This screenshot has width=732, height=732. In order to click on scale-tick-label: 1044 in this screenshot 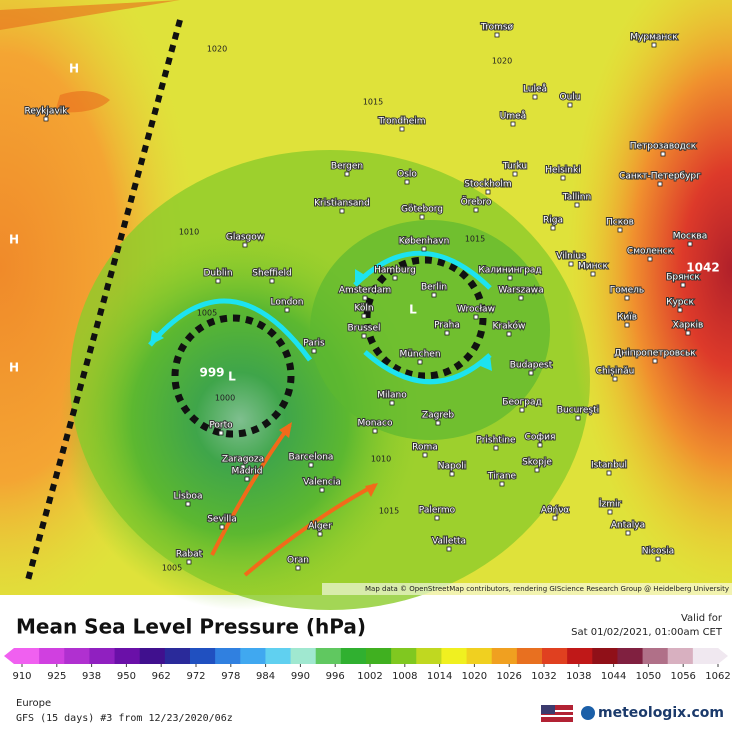, I will do `click(613, 676)`.